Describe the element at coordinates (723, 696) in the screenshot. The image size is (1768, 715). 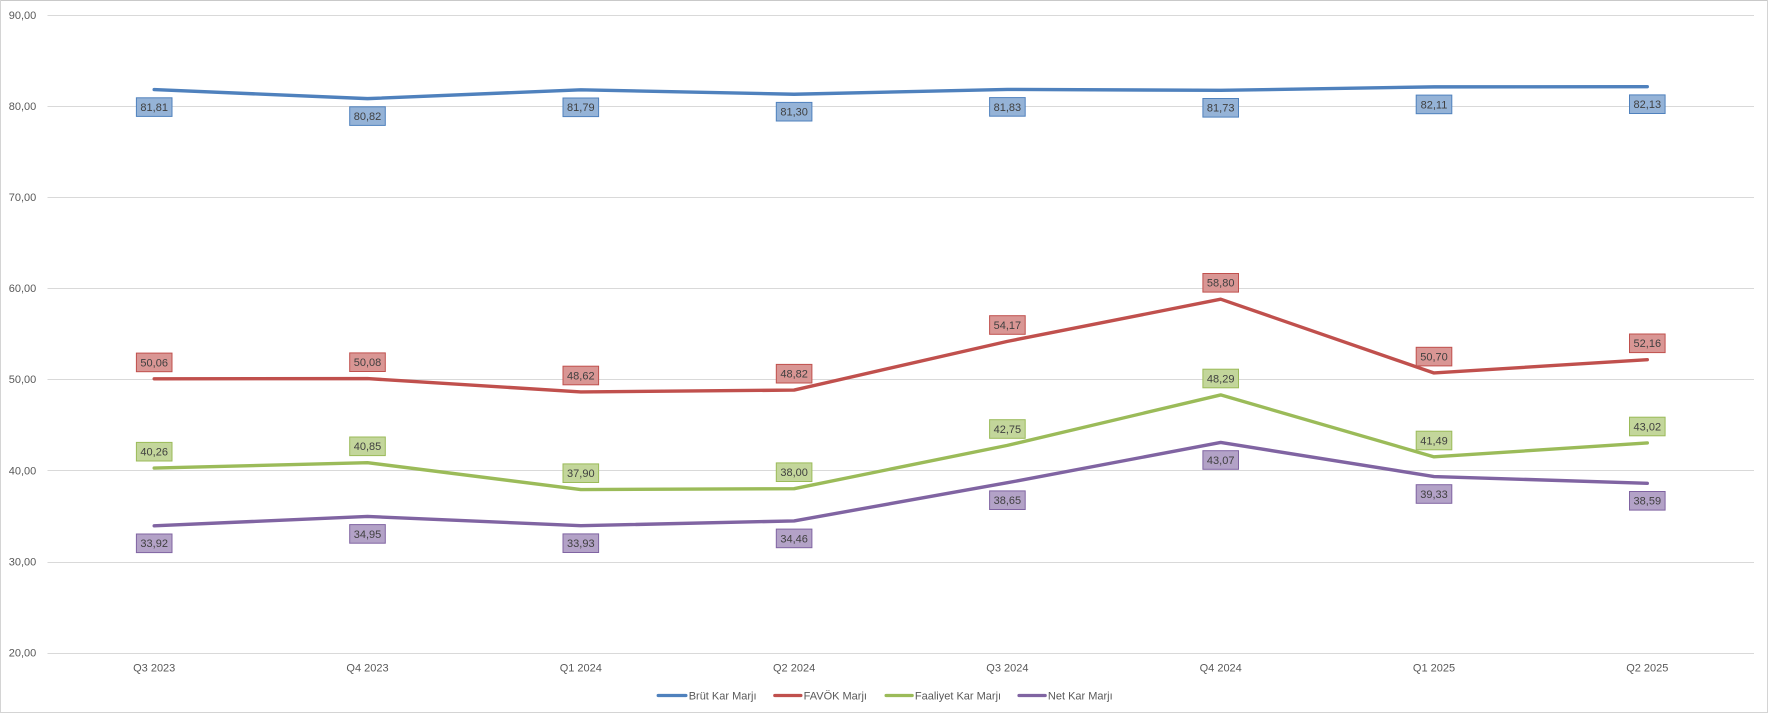
I see `svg-text: Brüt Kar Marjı` at that location.